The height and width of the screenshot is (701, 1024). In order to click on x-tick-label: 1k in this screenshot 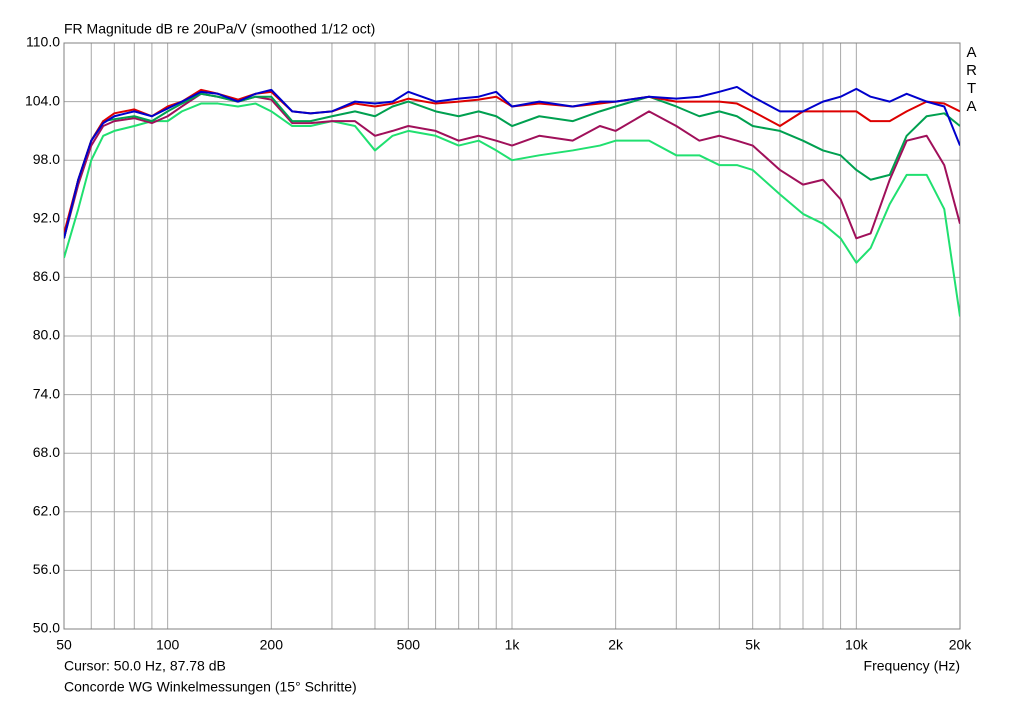, I will do `click(513, 645)`.